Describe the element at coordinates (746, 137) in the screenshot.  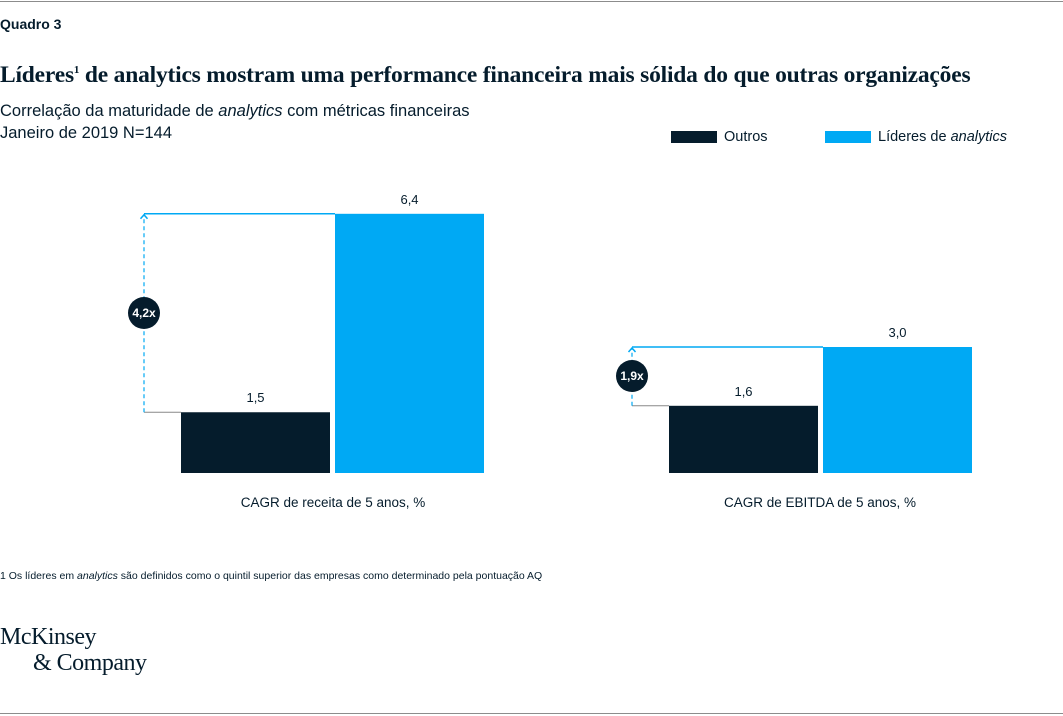
I see `legend-label-outros: Outros` at that location.